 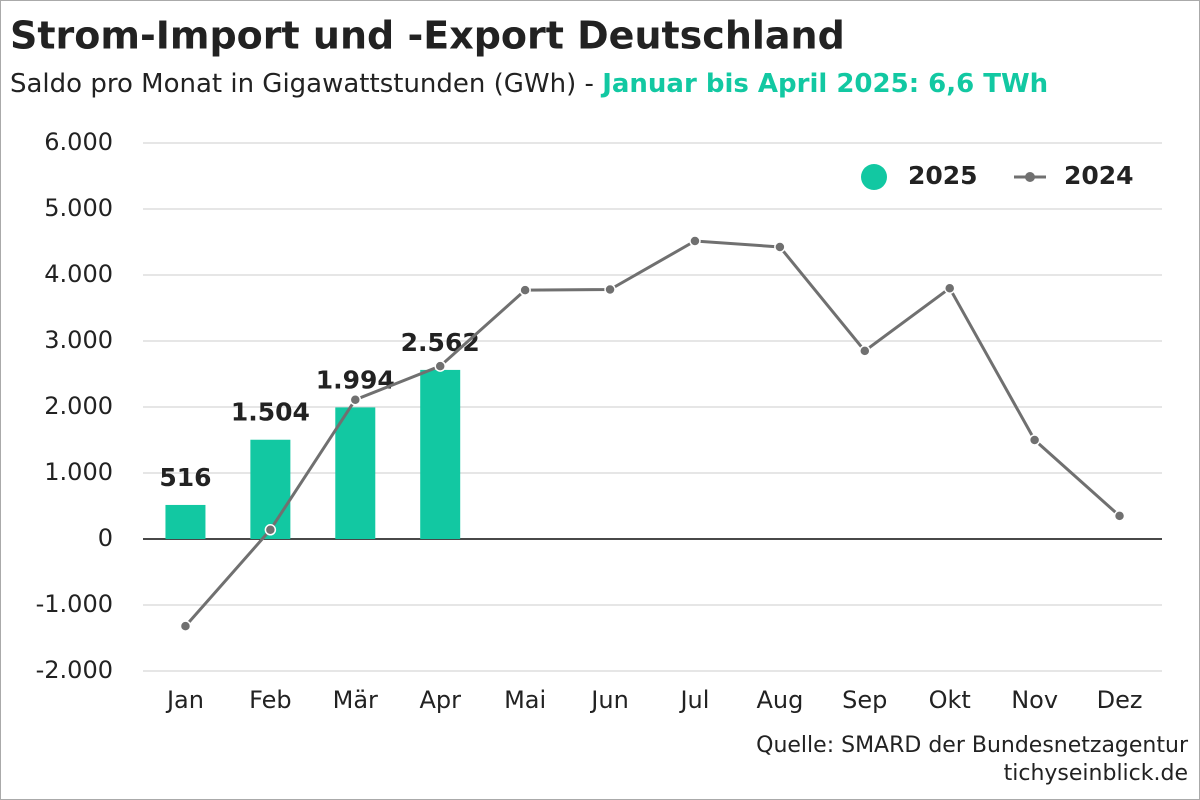 What do you see at coordinates (78, 208) in the screenshot?
I see `y-tick-label: 5.000` at bounding box center [78, 208].